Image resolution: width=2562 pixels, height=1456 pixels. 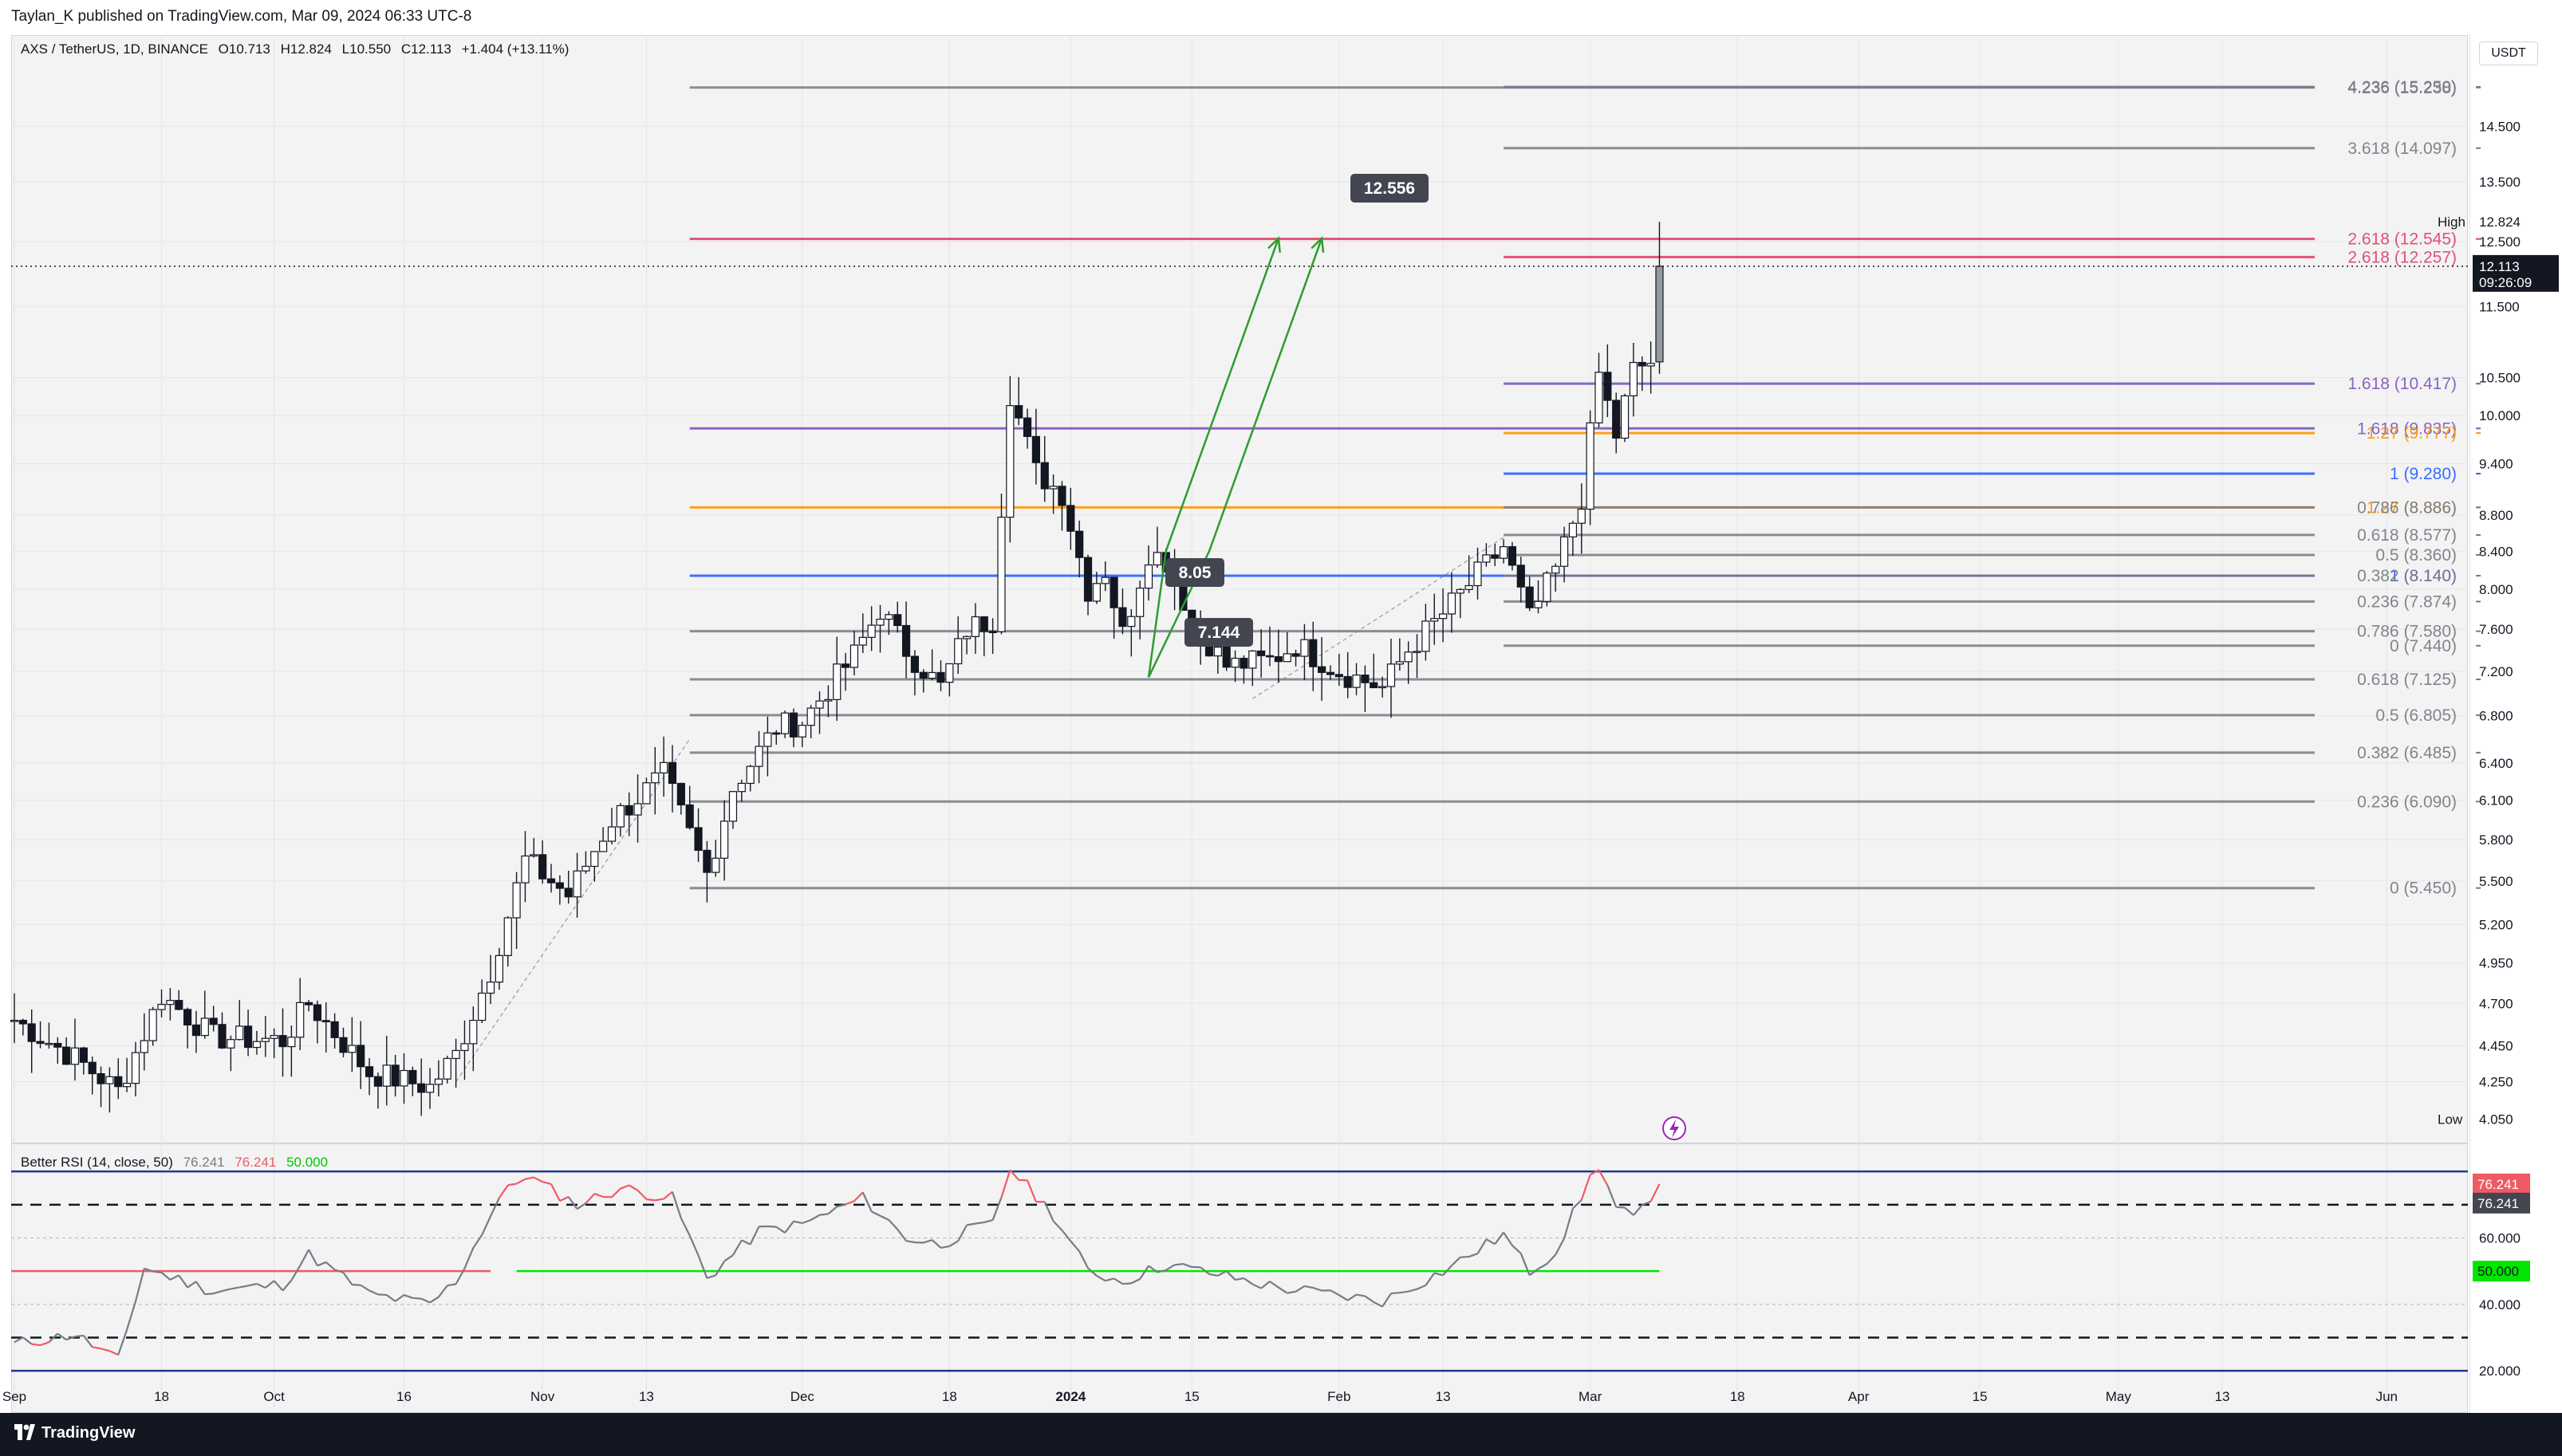 What do you see at coordinates (2500, 377) in the screenshot?
I see `price-tick-label-4: 10.500` at bounding box center [2500, 377].